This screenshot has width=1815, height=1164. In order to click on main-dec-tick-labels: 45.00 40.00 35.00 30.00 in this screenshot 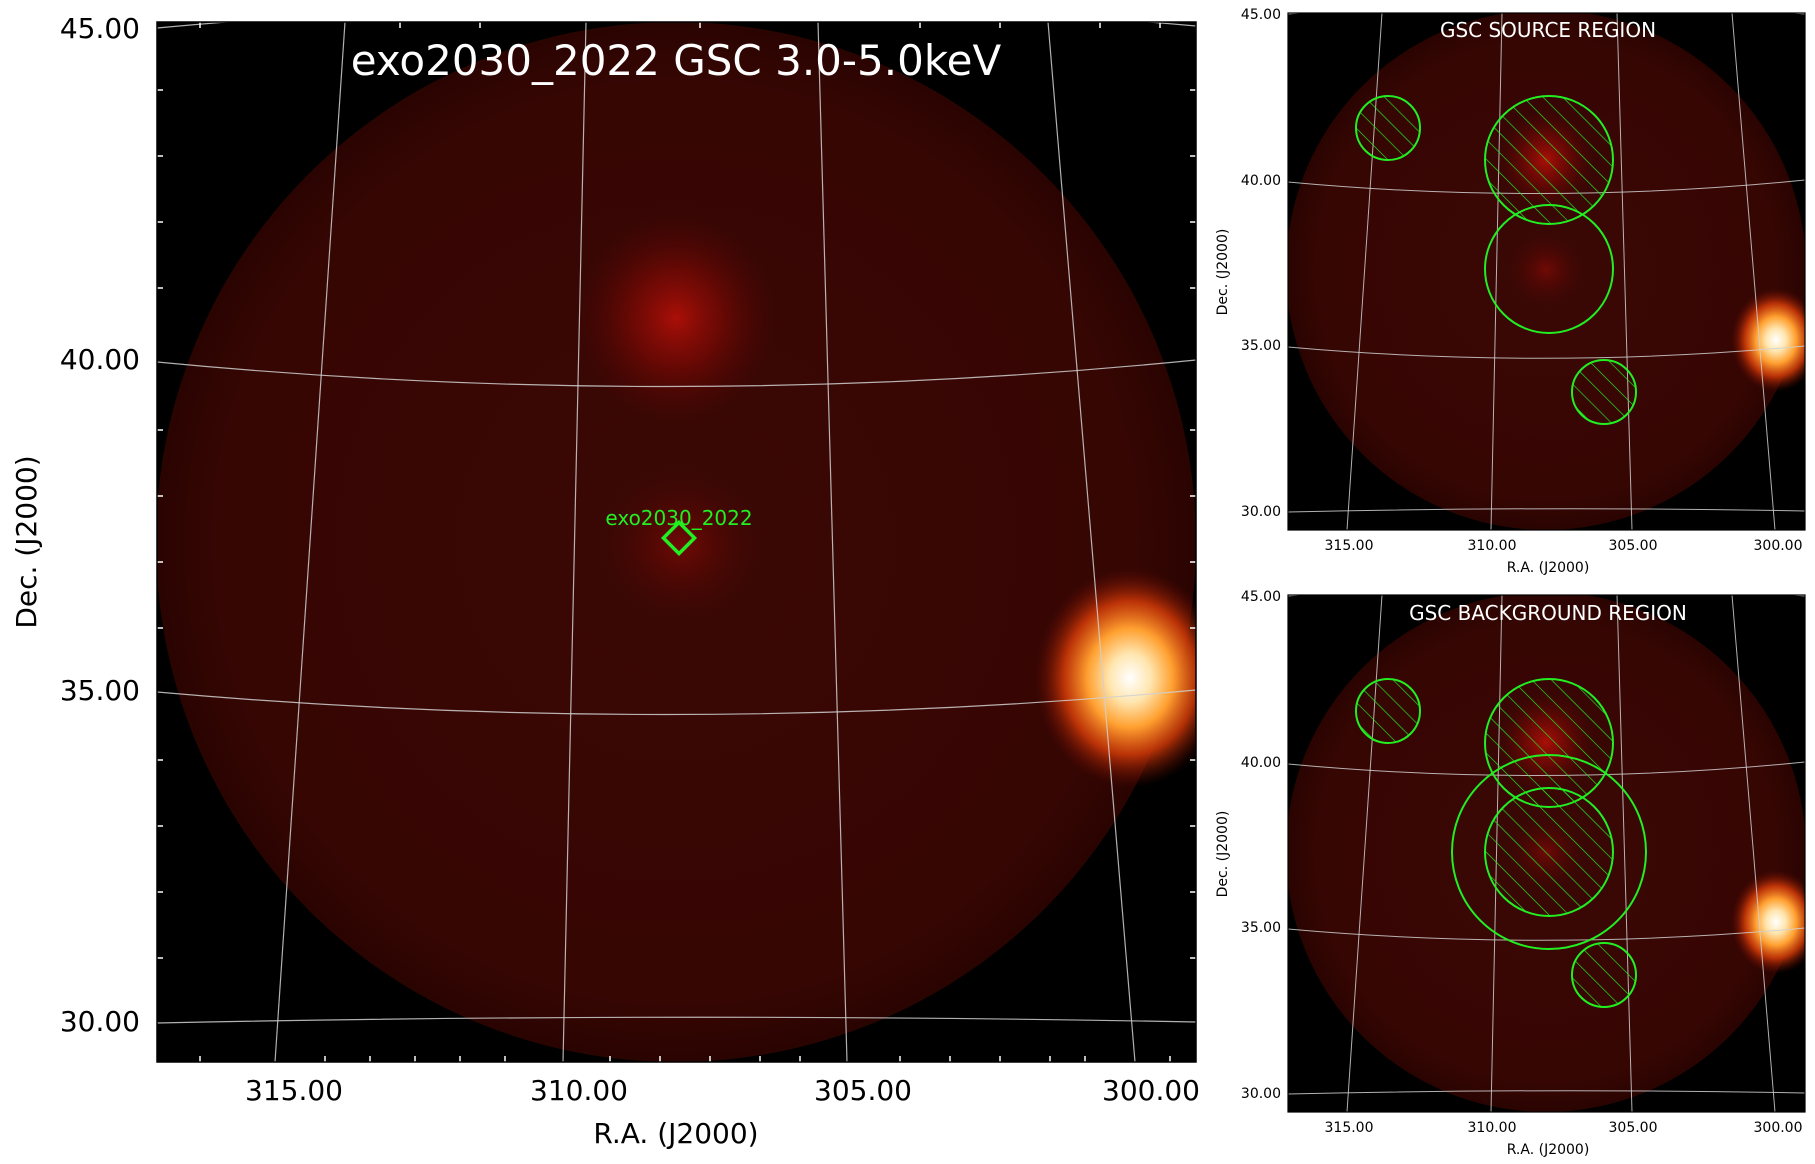, I will do `click(100, 525)`.